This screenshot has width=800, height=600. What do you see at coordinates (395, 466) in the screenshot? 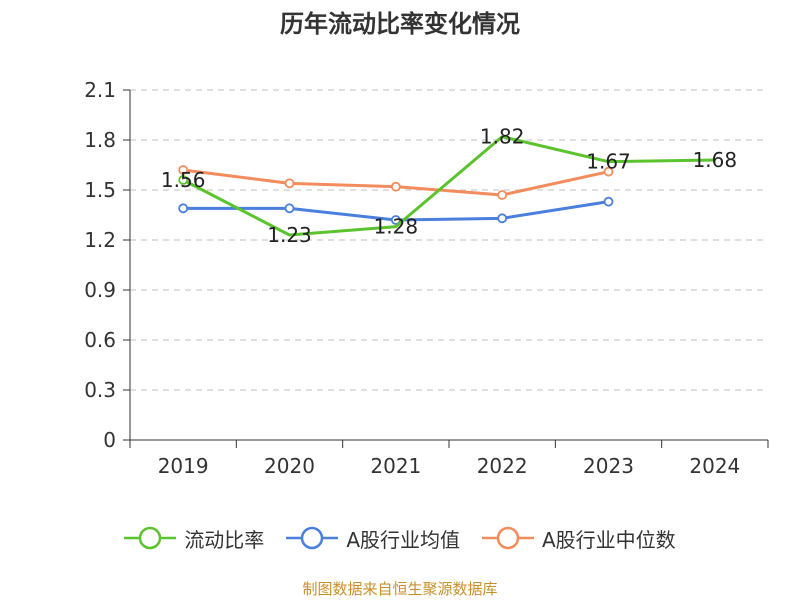
I see `x-tick-label: 2021` at bounding box center [395, 466].